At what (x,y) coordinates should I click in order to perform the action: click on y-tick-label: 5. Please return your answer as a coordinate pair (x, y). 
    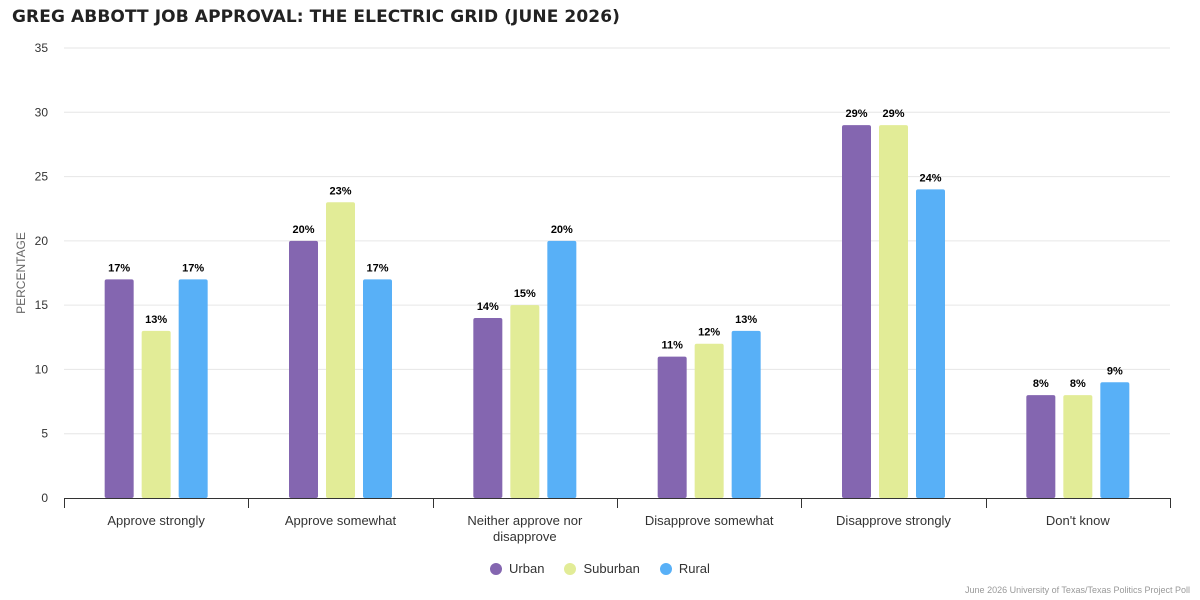
    Looking at the image, I should click on (44, 434).